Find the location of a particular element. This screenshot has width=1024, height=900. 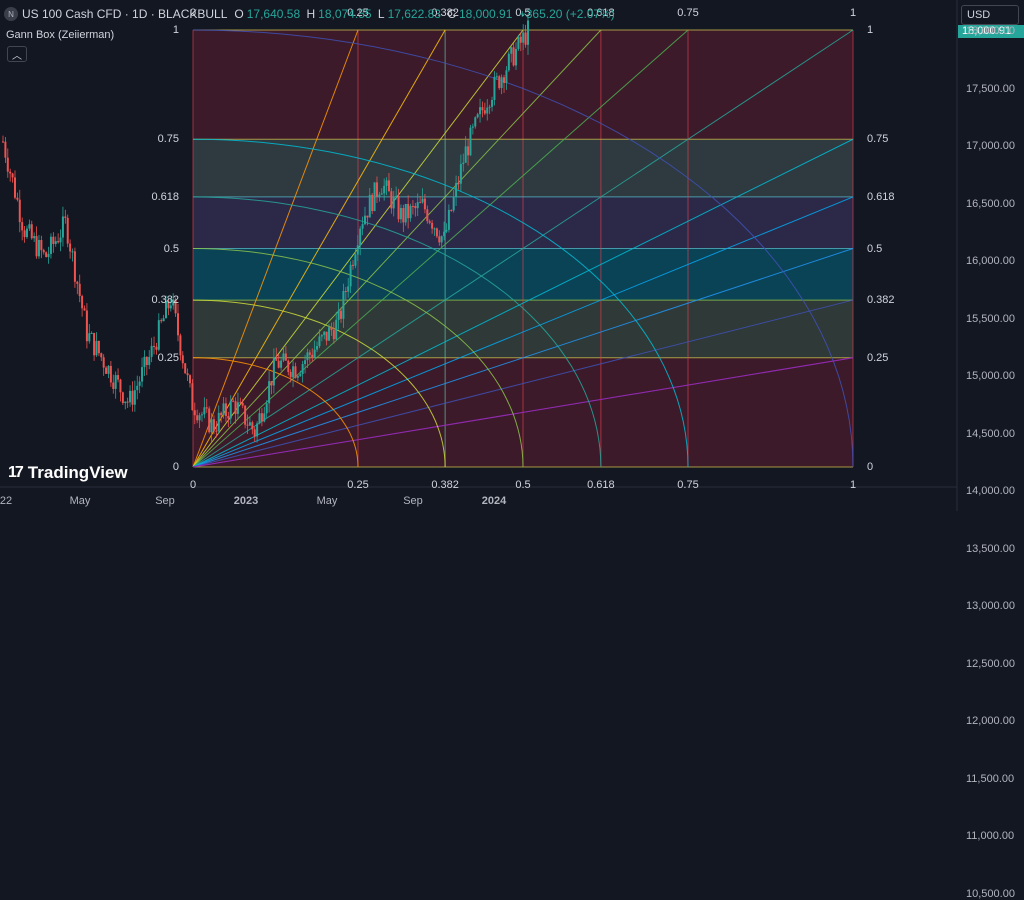

tradingview-logo: 17 TradingView is located at coordinates (68, 473).